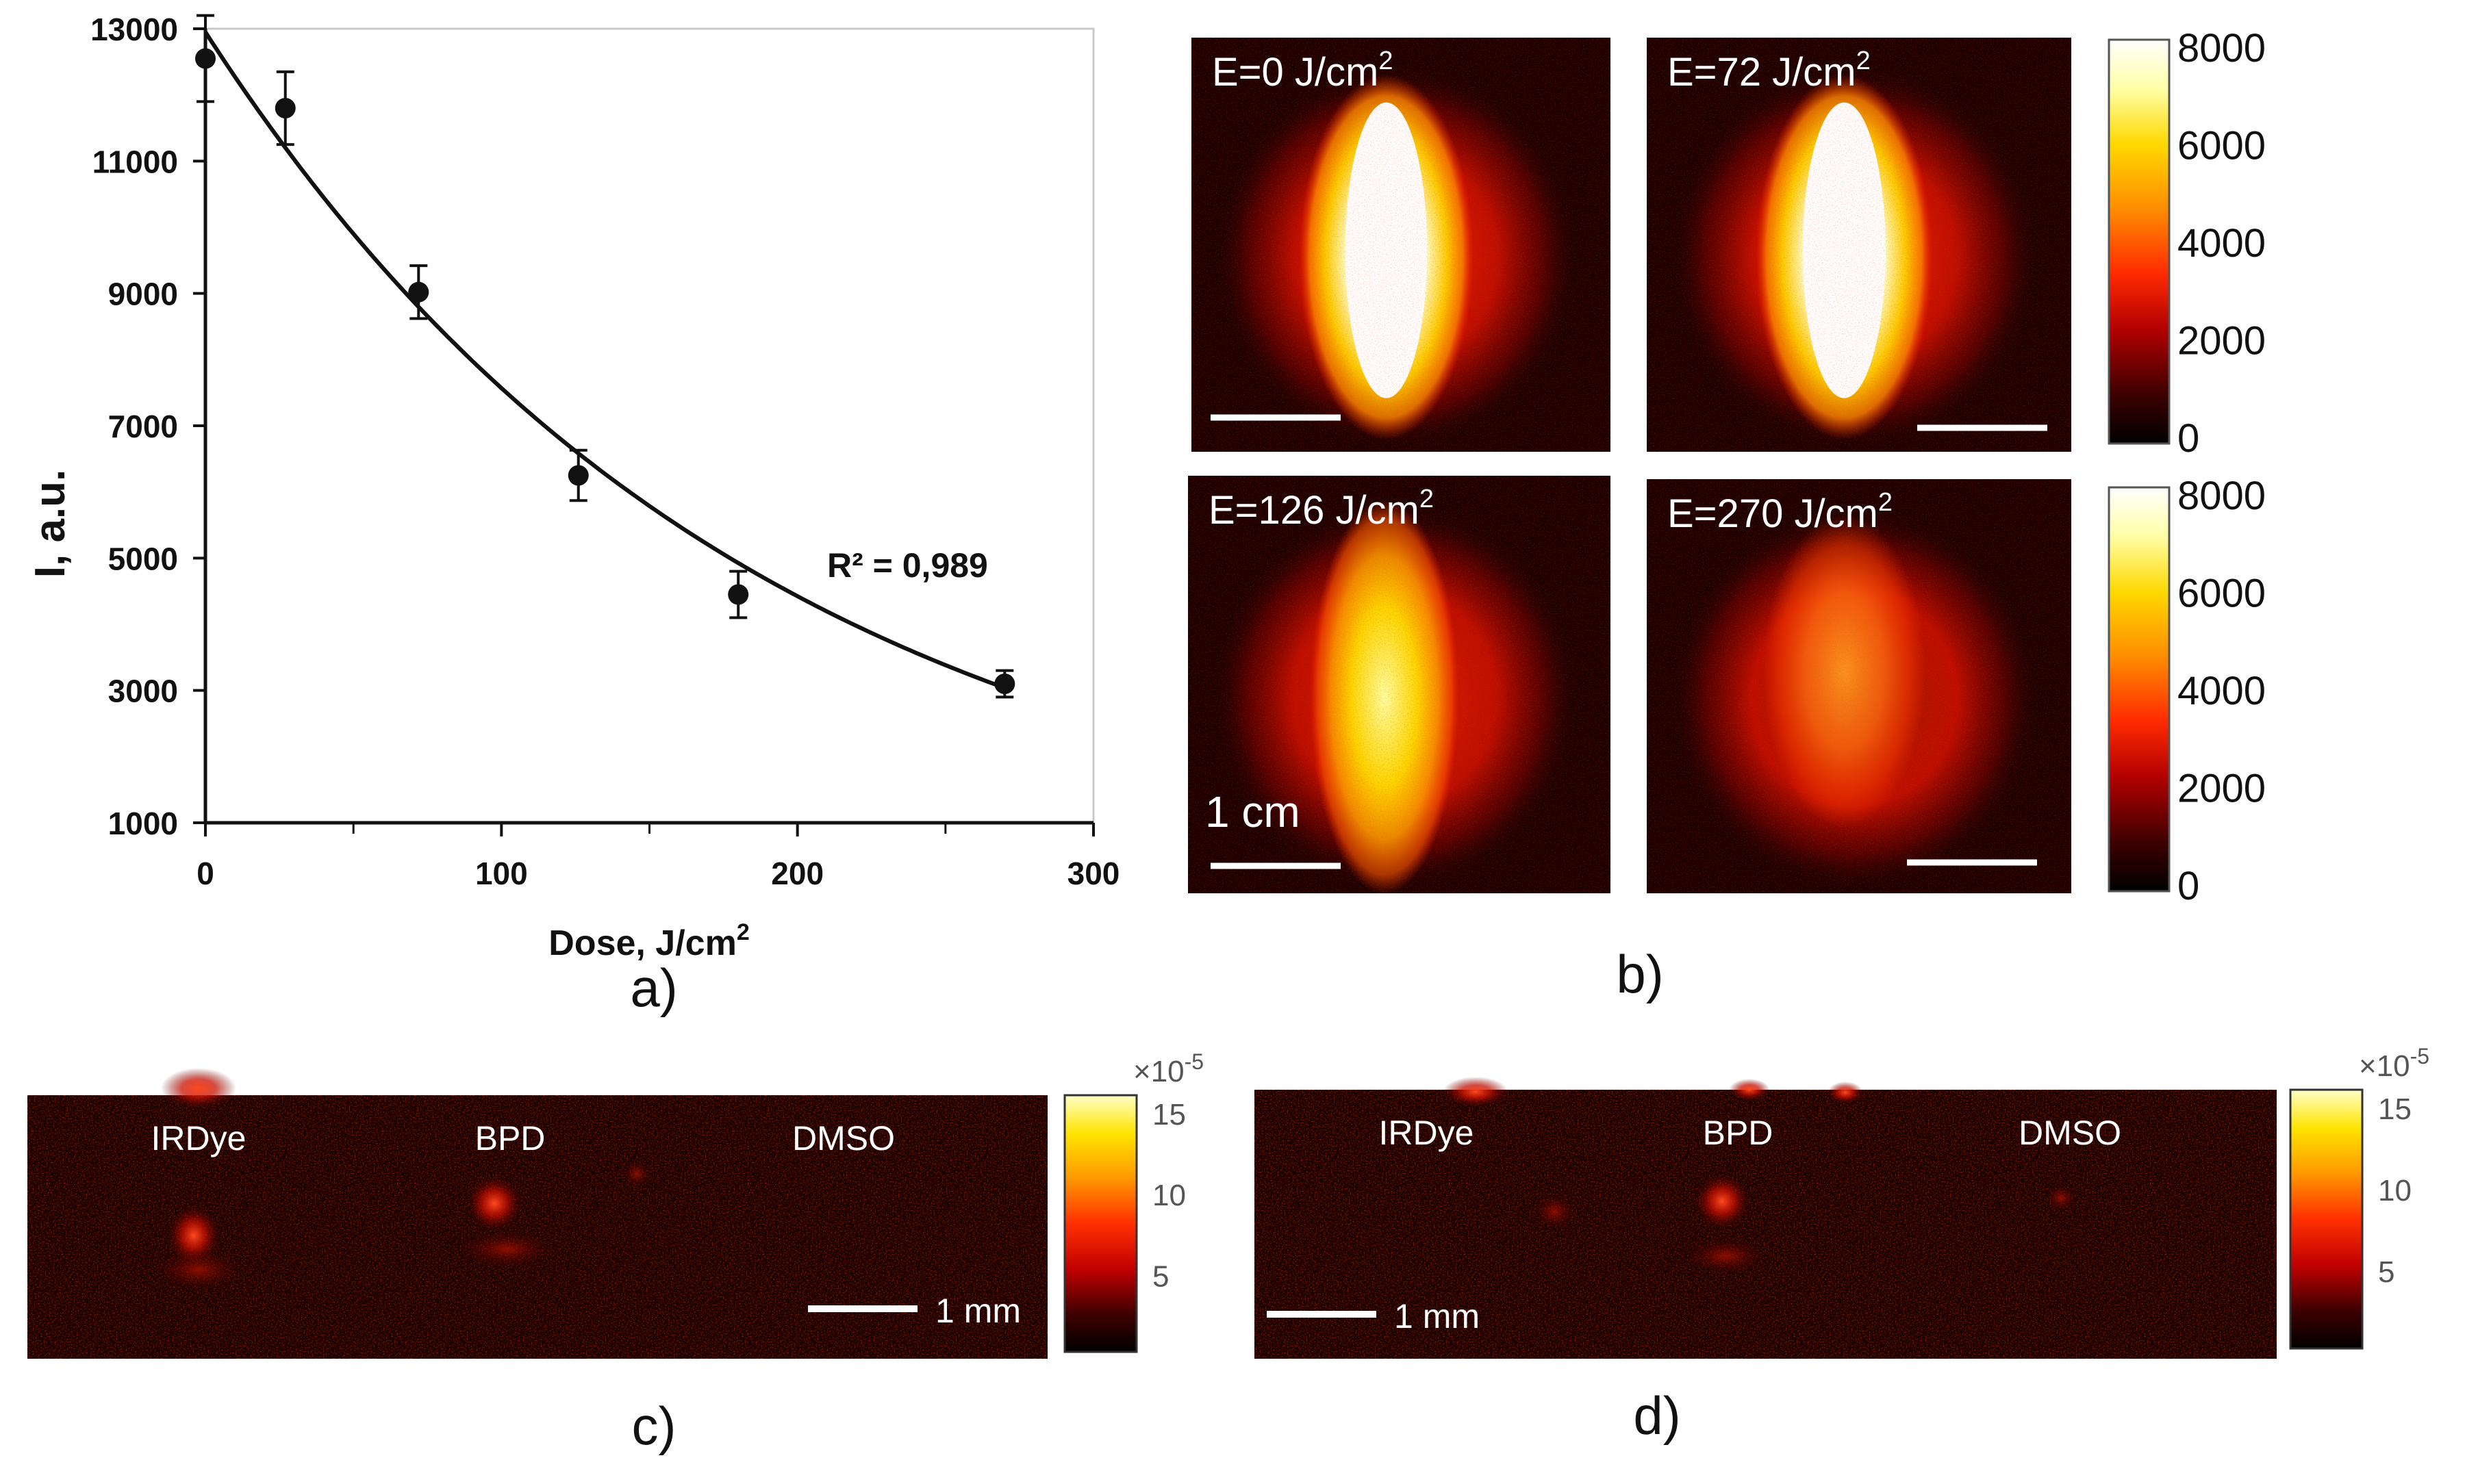 Image resolution: width=2478 pixels, height=1484 pixels. What do you see at coordinates (143, 558) in the screenshot?
I see `y-tick-label: 5000` at bounding box center [143, 558].